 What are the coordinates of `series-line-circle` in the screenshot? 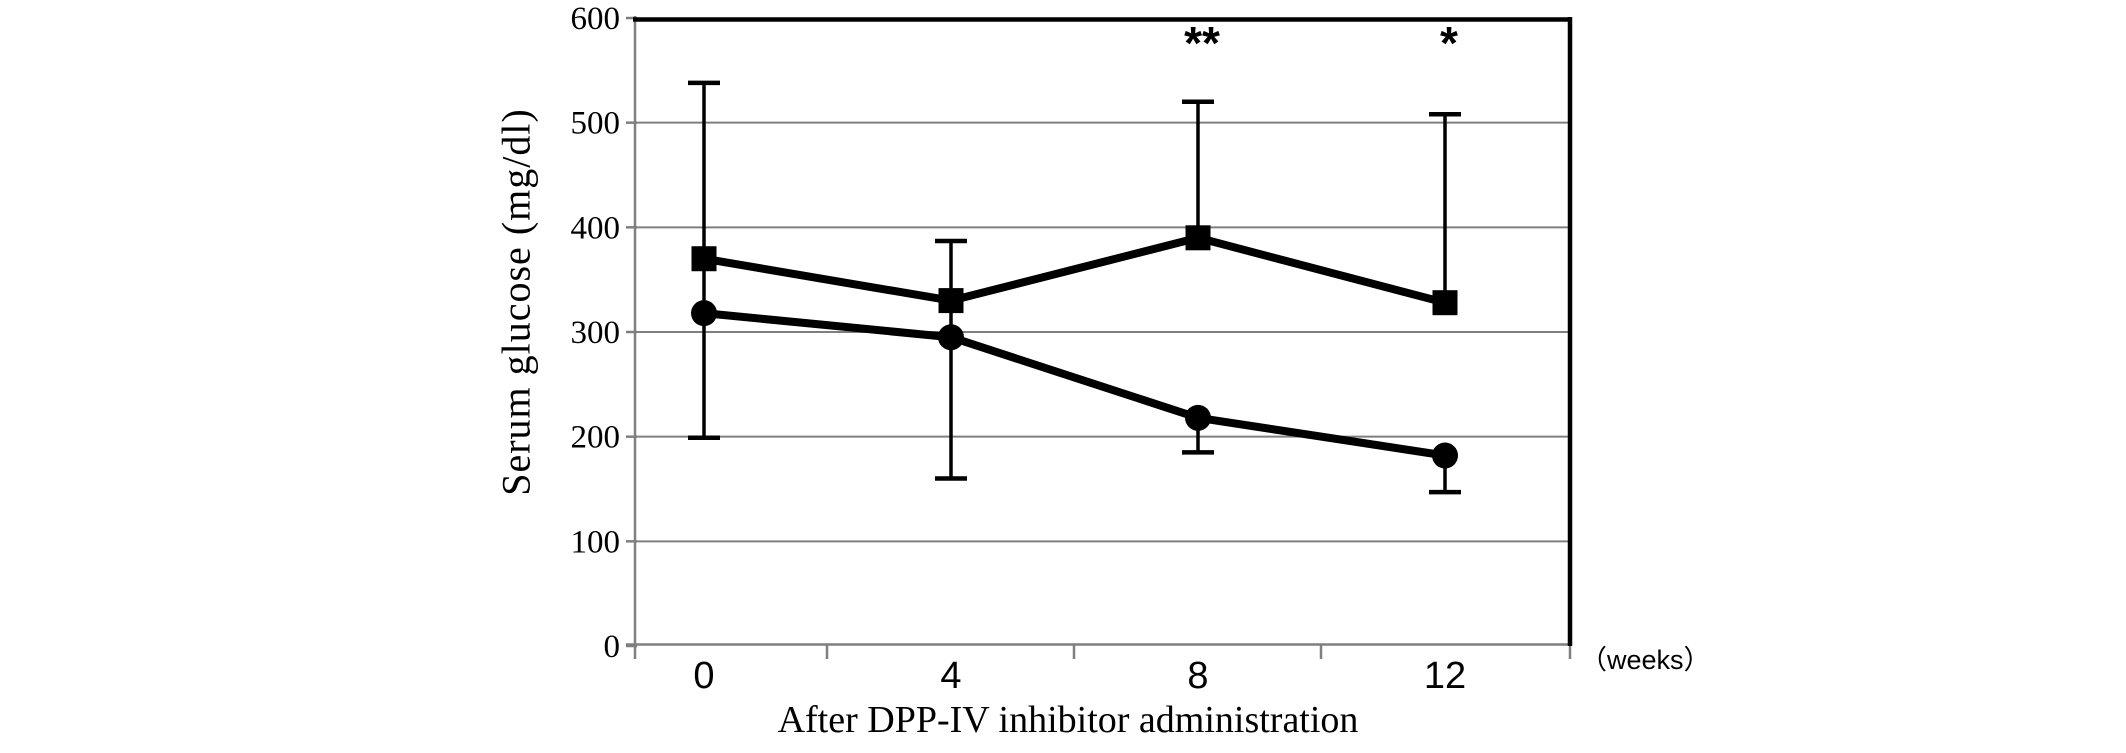 It's located at (1074, 384).